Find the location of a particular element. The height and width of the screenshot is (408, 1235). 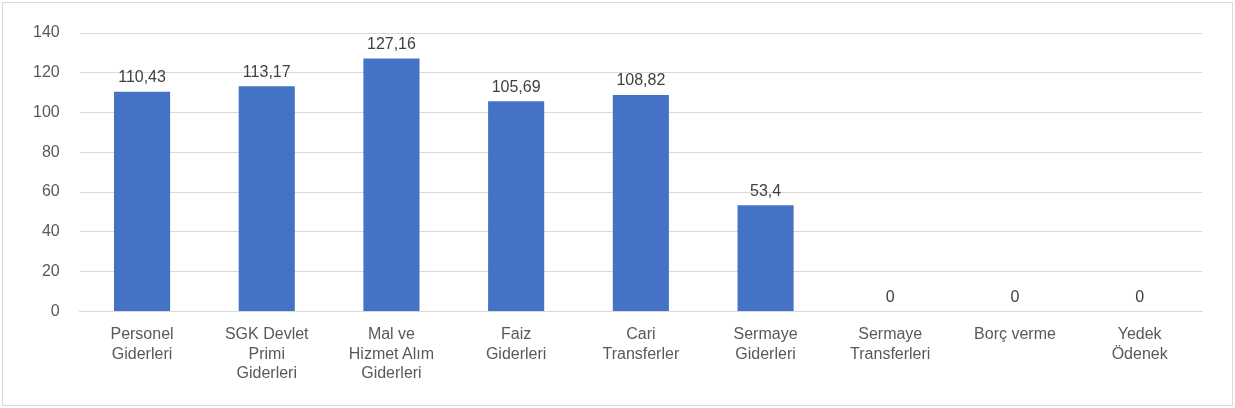

data-label: 105,69 is located at coordinates (516, 86).